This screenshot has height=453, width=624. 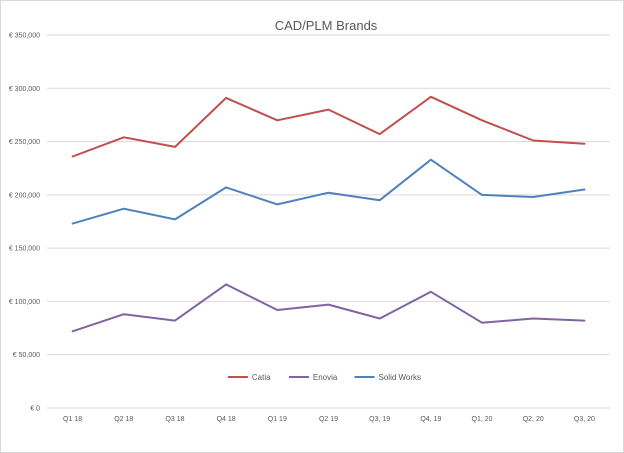 What do you see at coordinates (72, 419) in the screenshot?
I see `x-tick-label: Q1 18` at bounding box center [72, 419].